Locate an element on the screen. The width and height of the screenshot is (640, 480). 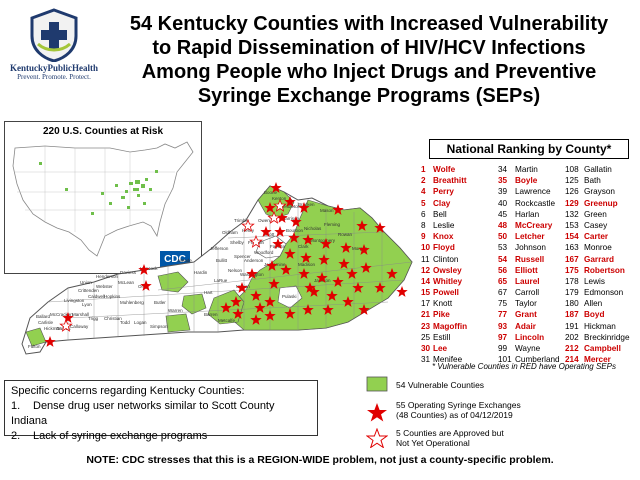
ranking-county: Hickman is located at coordinates (600, 326).